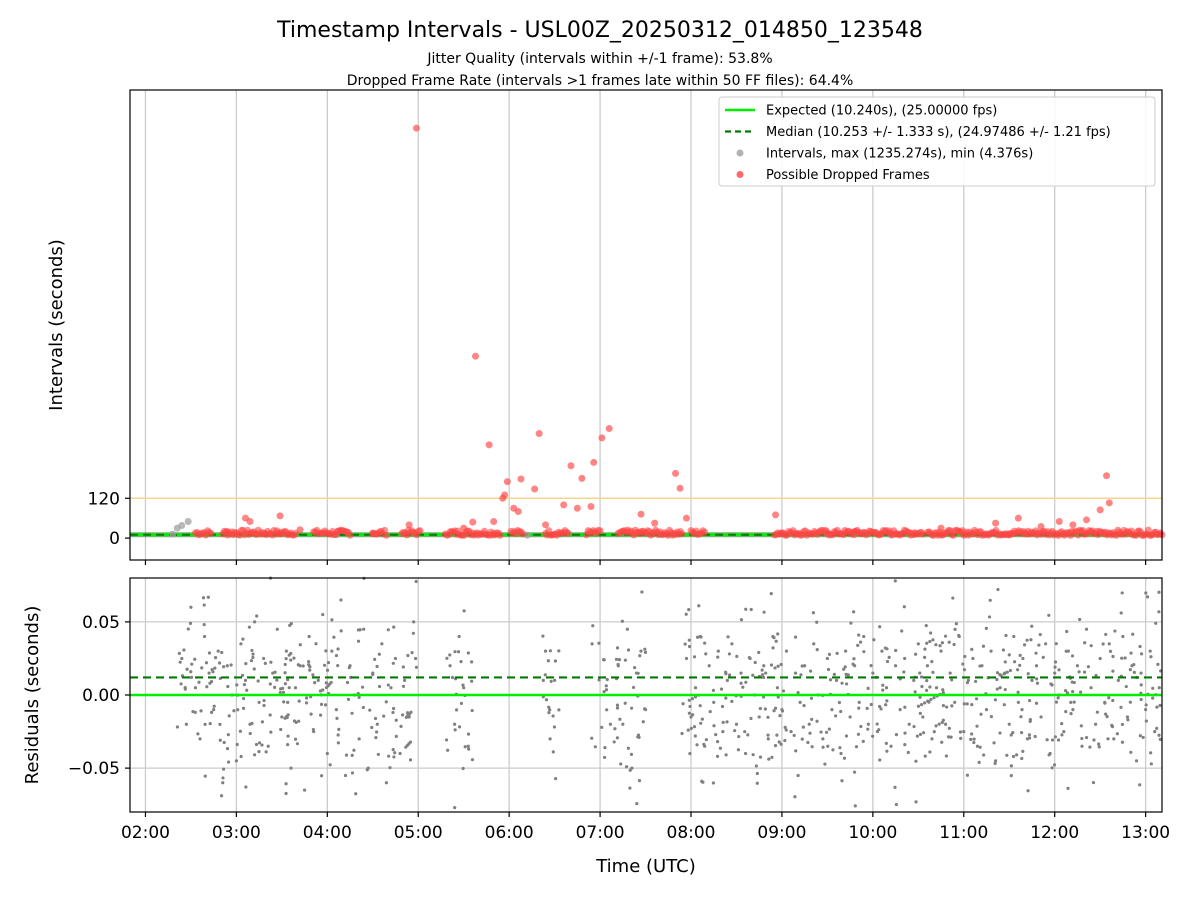 The width and height of the screenshot is (1200, 900). I want to click on x-tick-label: 11:00, so click(963, 833).